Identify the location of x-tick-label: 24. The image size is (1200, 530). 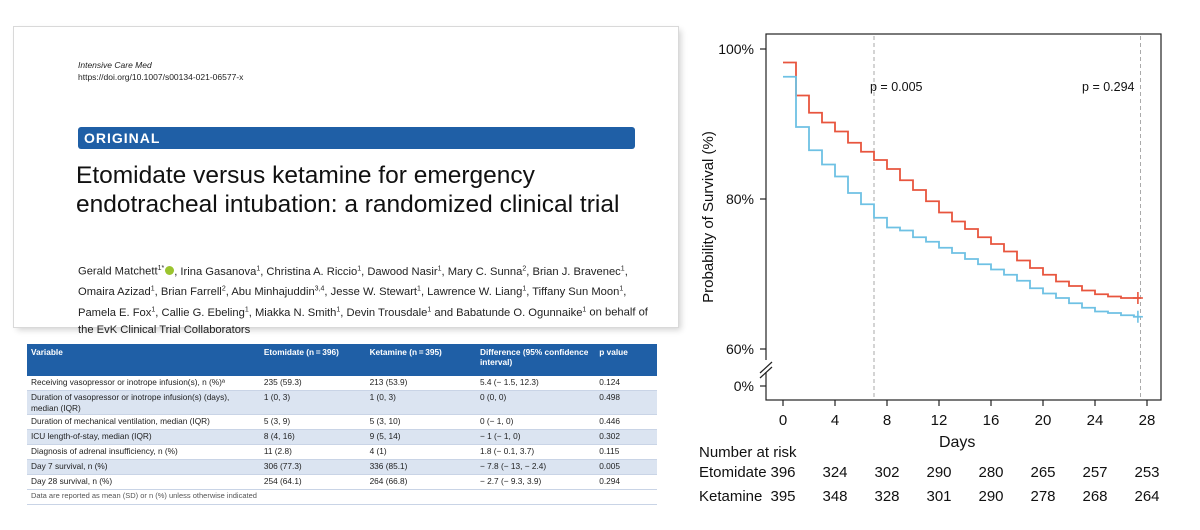
(1095, 420).